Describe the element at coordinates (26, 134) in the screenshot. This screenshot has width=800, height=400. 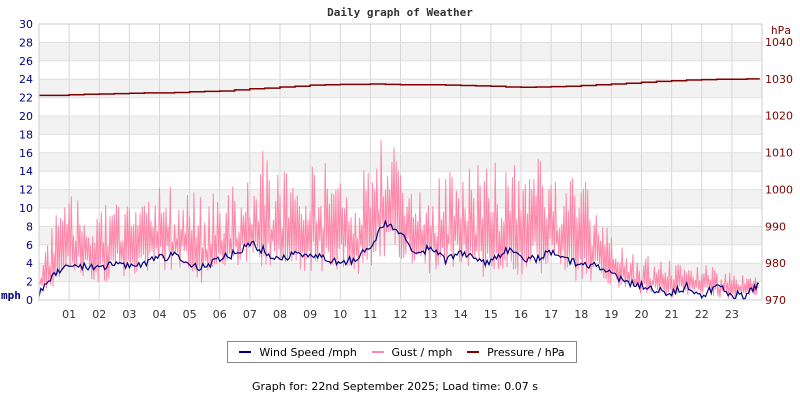
I see `left-tick-label: 18` at that location.